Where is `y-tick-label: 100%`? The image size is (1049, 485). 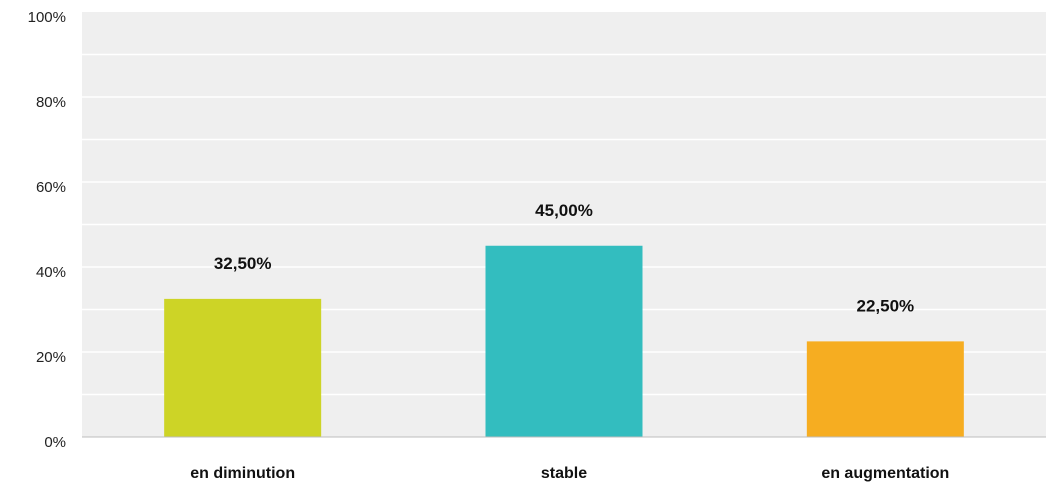 y-tick-label: 100% is located at coordinates (47, 17).